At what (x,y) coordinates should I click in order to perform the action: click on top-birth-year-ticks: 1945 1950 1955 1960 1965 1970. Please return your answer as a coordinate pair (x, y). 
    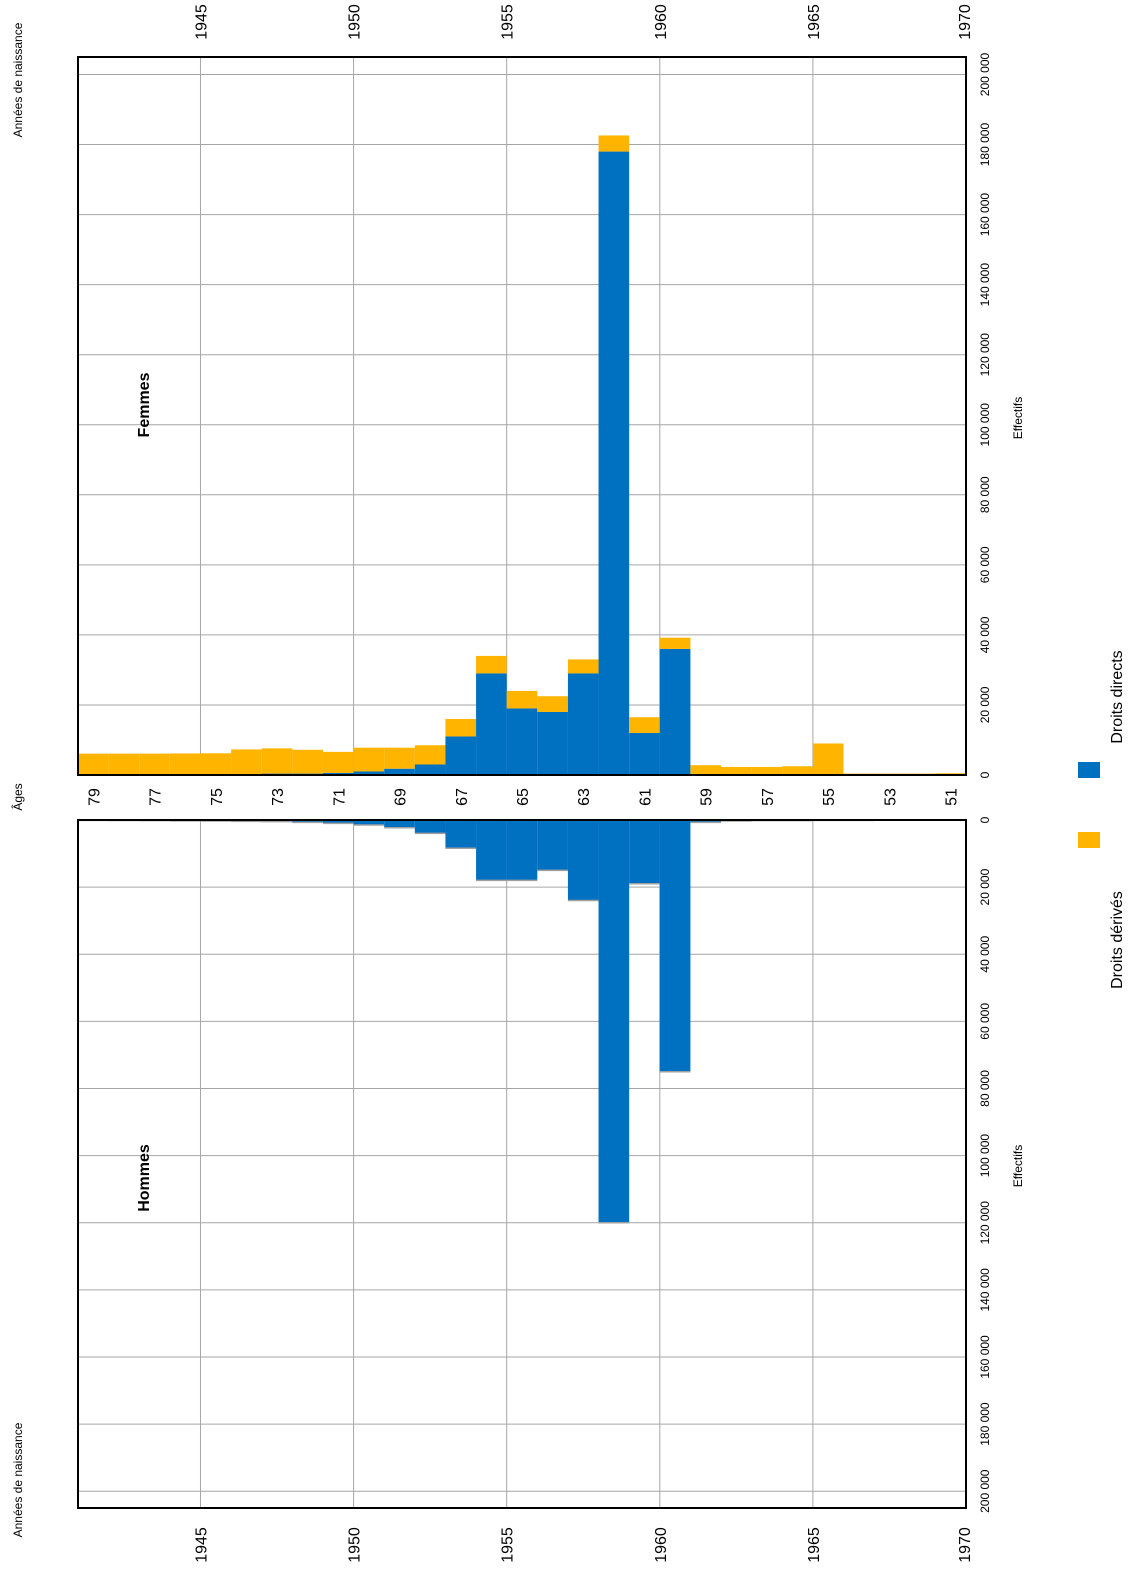
    Looking at the image, I should click on (583, 22).